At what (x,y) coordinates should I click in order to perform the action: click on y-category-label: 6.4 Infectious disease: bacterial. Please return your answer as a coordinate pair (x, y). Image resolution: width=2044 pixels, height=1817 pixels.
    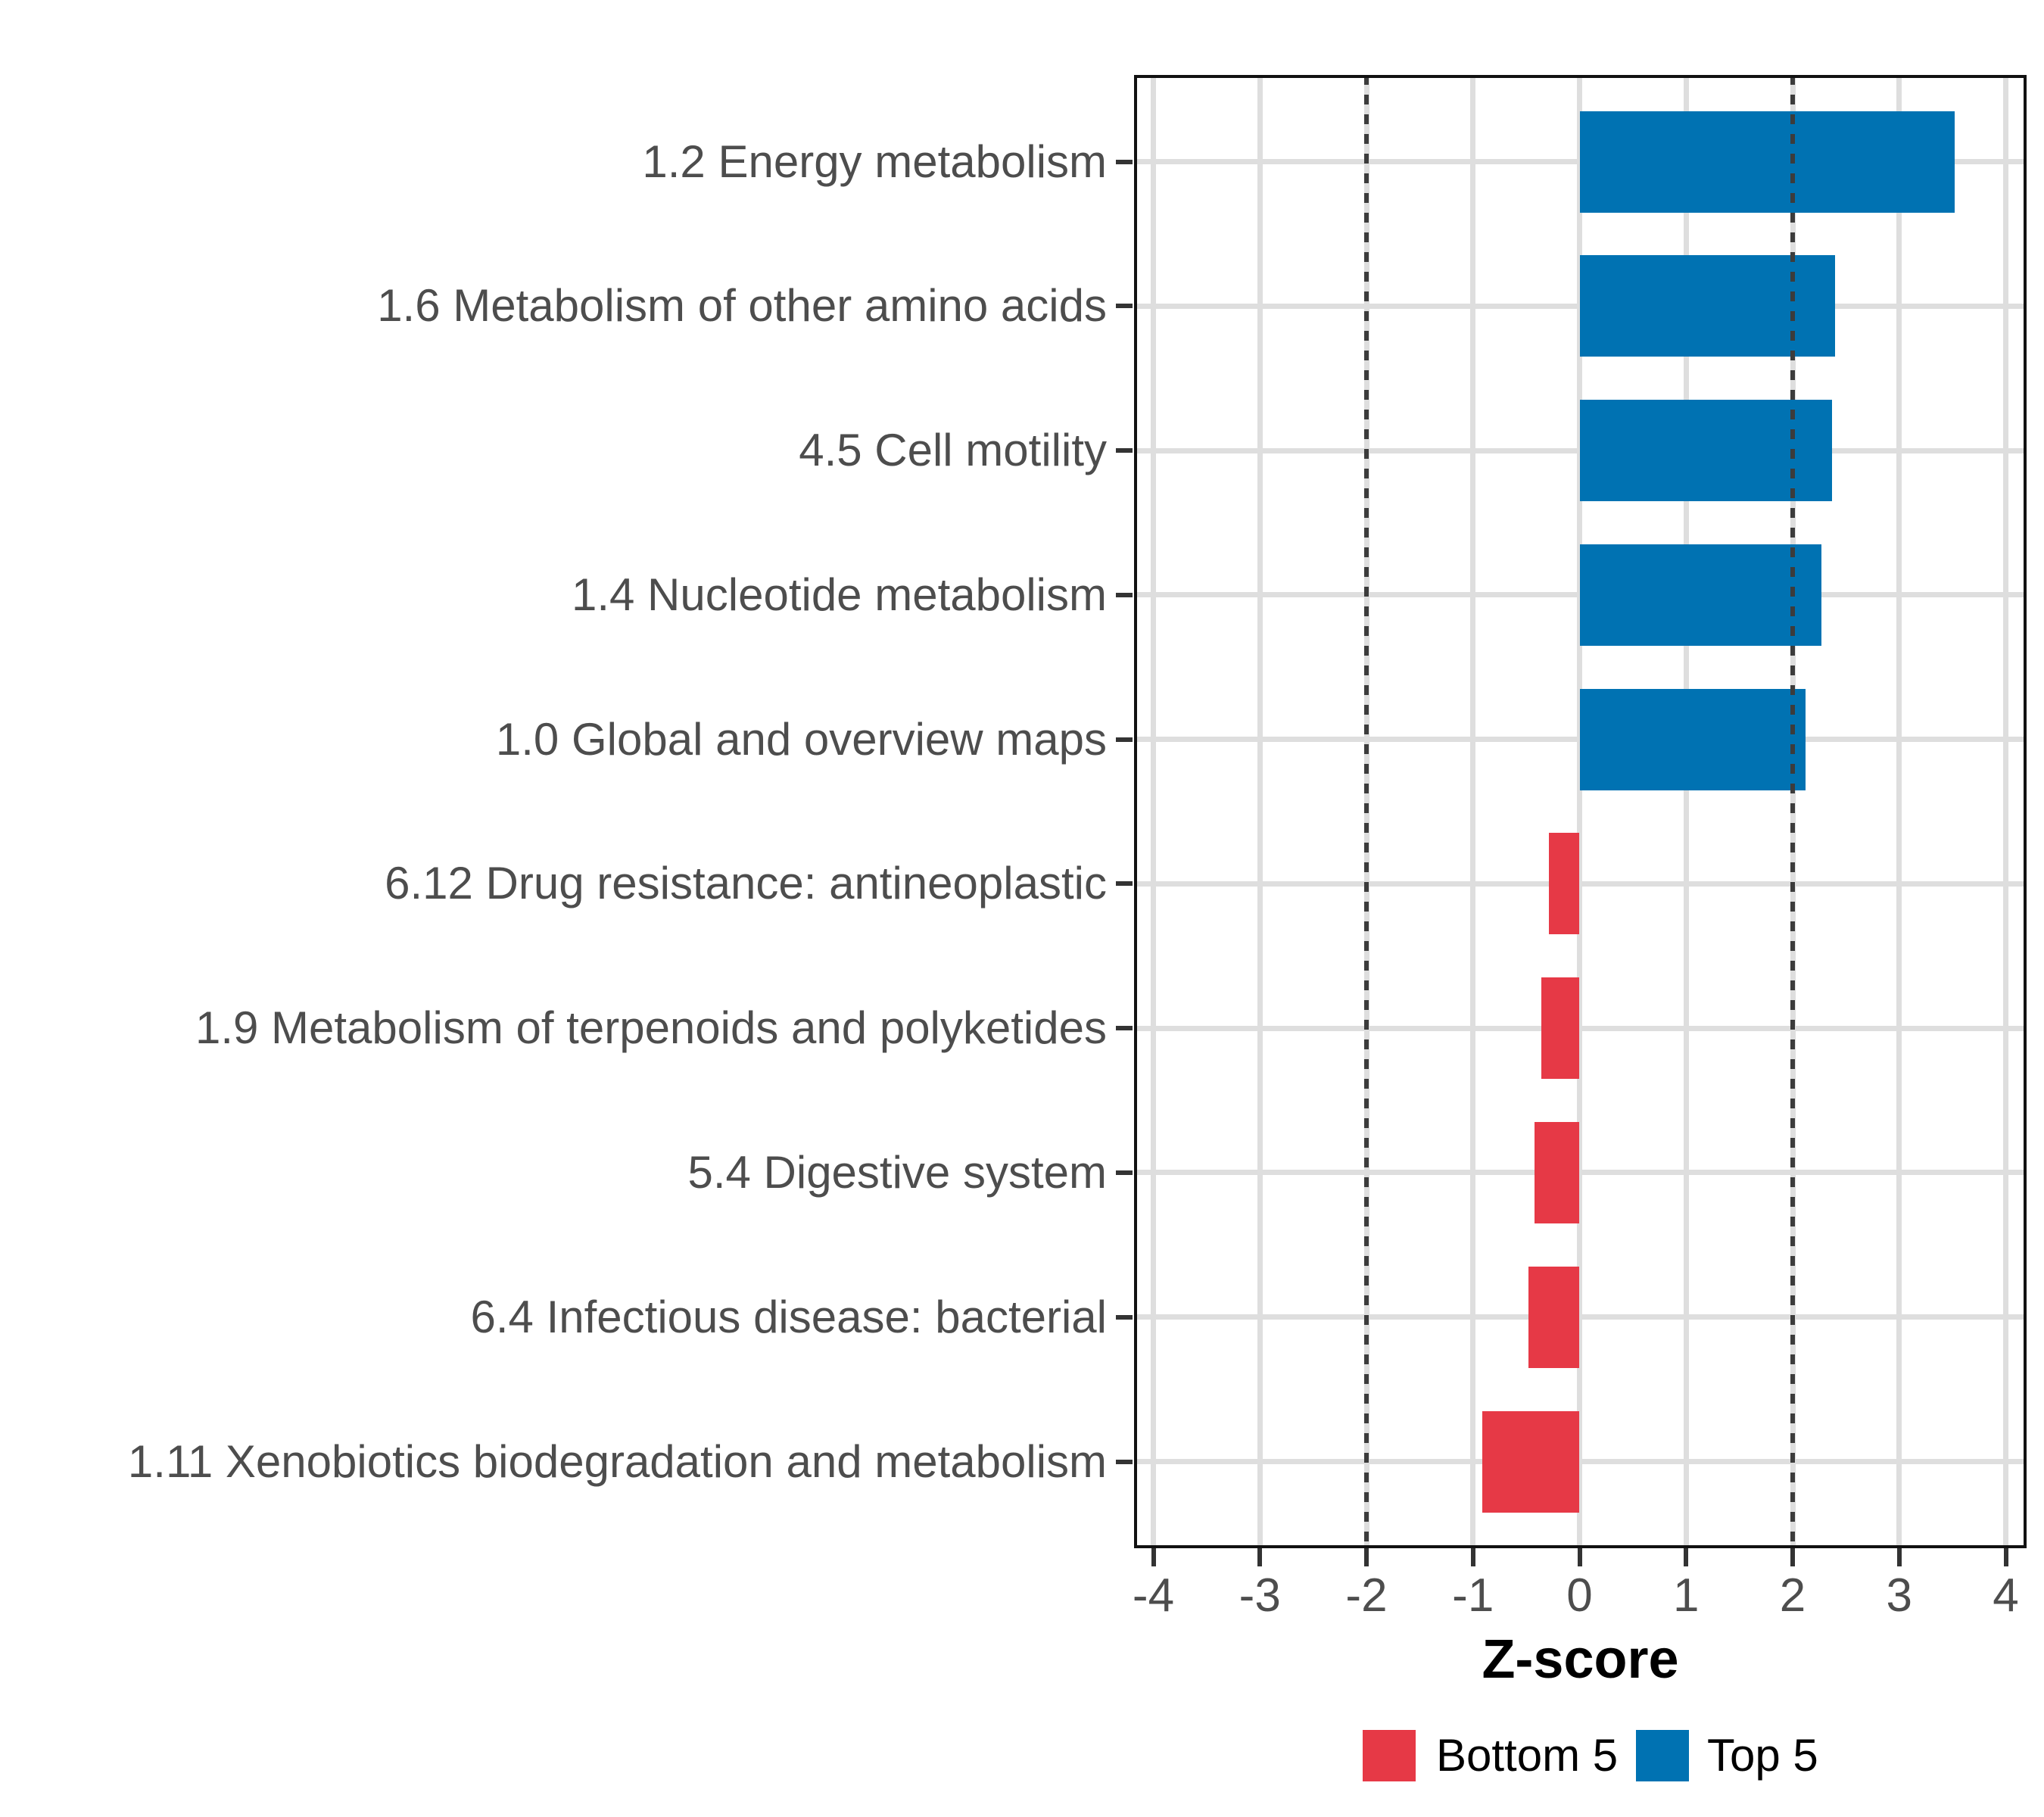
    Looking at the image, I should click on (789, 1316).